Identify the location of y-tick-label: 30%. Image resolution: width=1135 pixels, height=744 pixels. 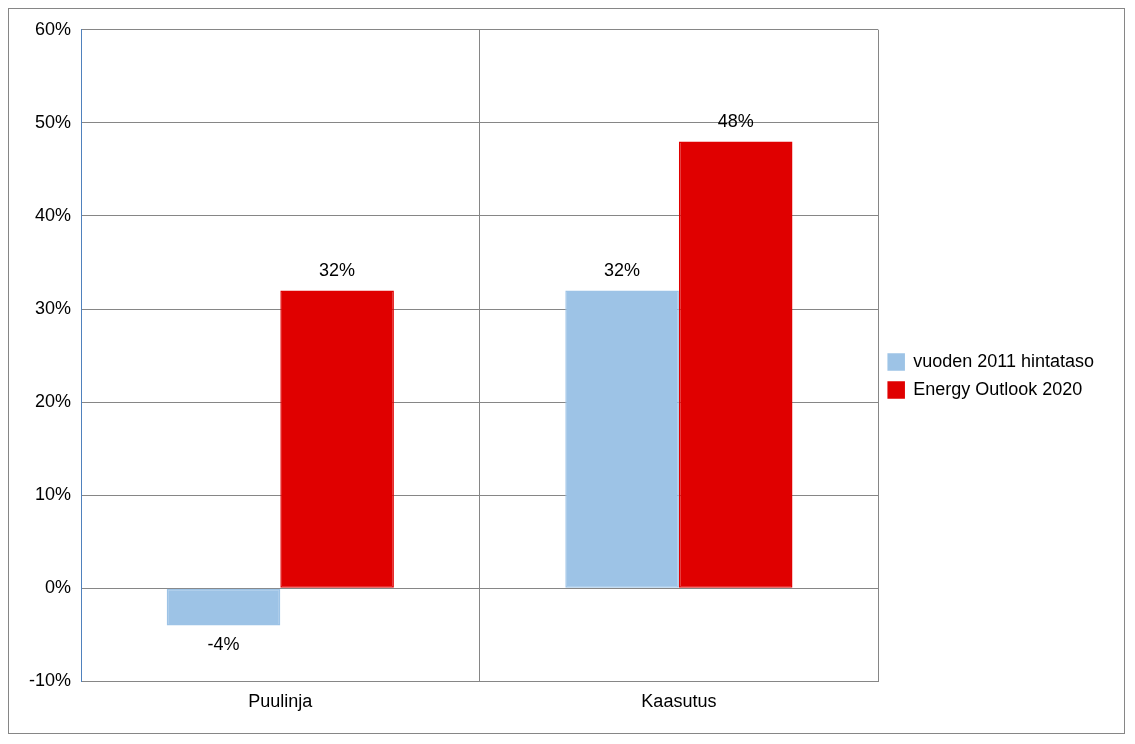
(53, 308).